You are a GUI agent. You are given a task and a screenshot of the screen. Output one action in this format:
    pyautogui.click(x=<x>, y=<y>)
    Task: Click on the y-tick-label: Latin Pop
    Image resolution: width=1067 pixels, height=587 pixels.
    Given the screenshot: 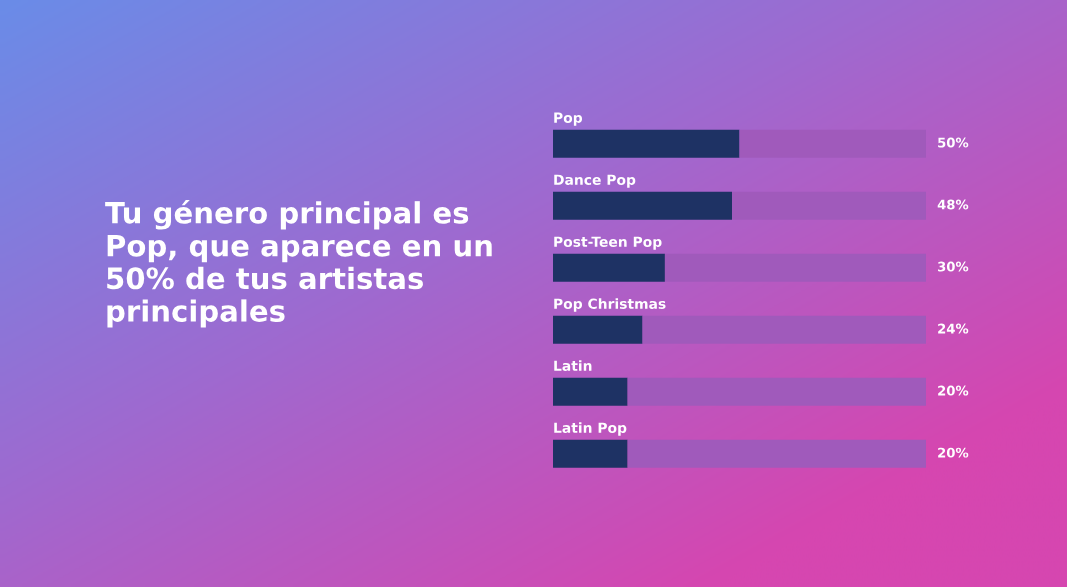 What is the action you would take?
    pyautogui.click(x=590, y=429)
    